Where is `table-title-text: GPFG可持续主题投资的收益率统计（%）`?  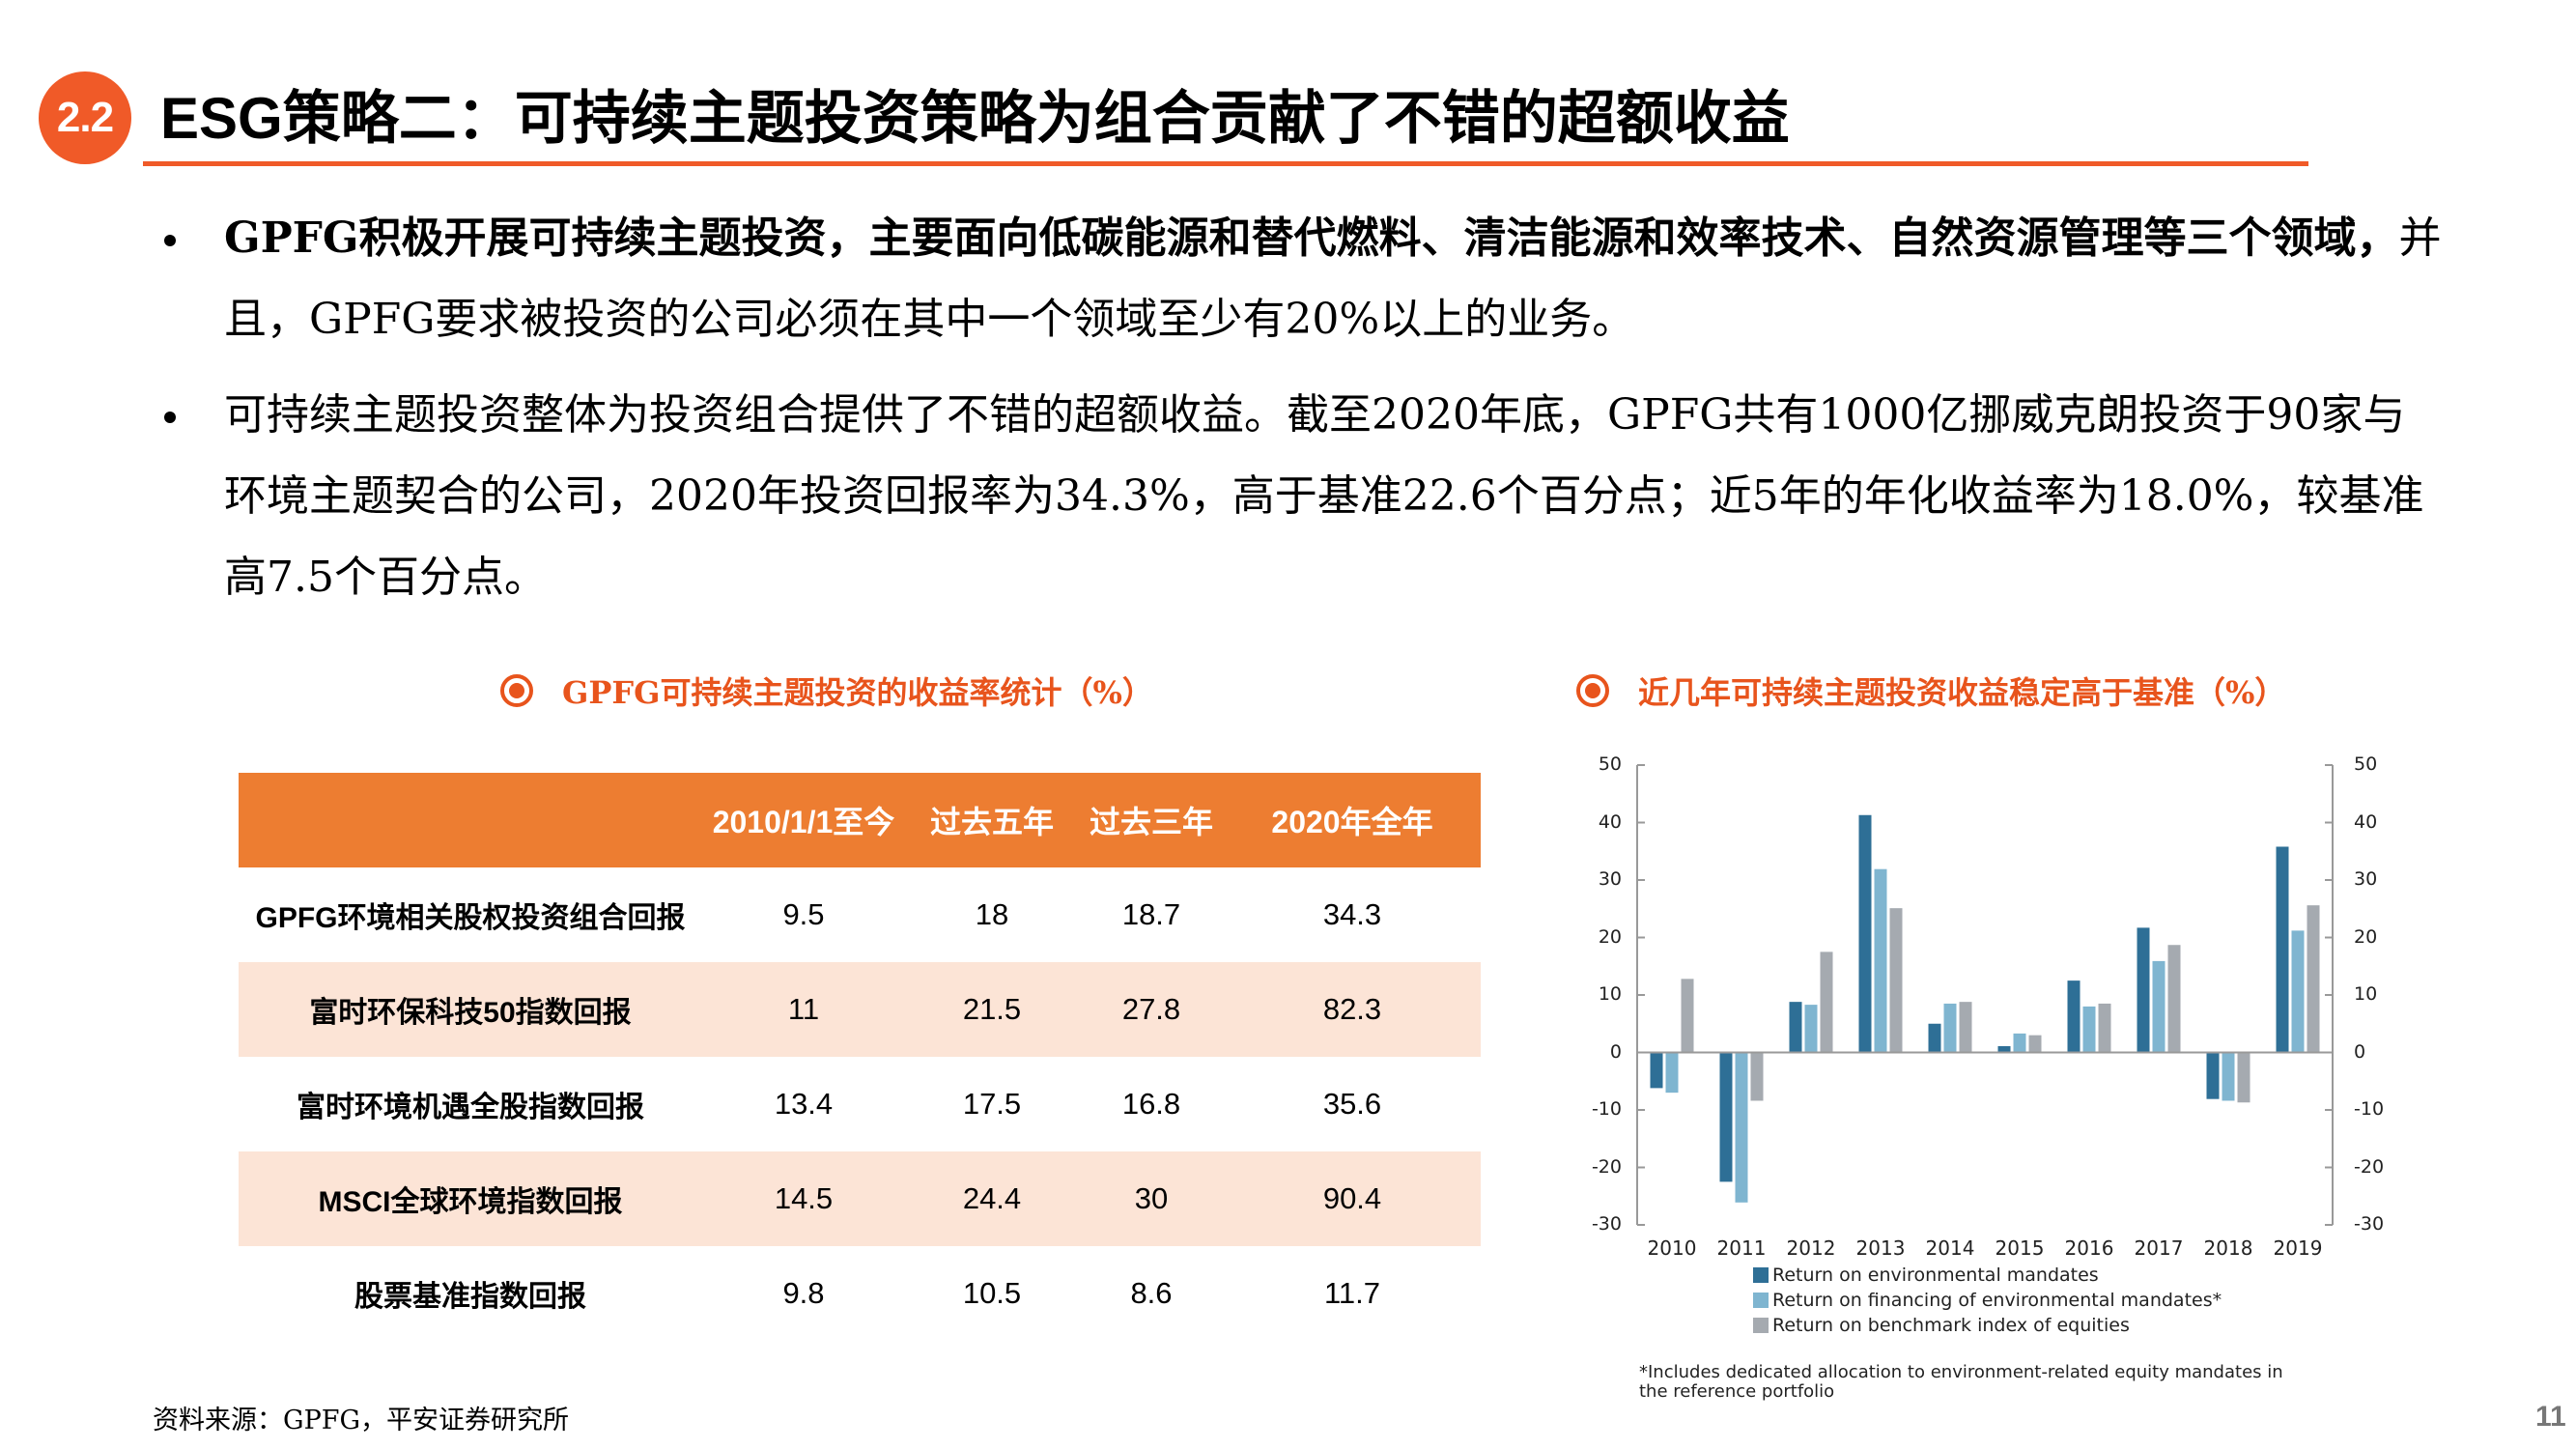
table-title-text: GPFG可持续主题投资的收益率统计（%） is located at coordinates (857, 692).